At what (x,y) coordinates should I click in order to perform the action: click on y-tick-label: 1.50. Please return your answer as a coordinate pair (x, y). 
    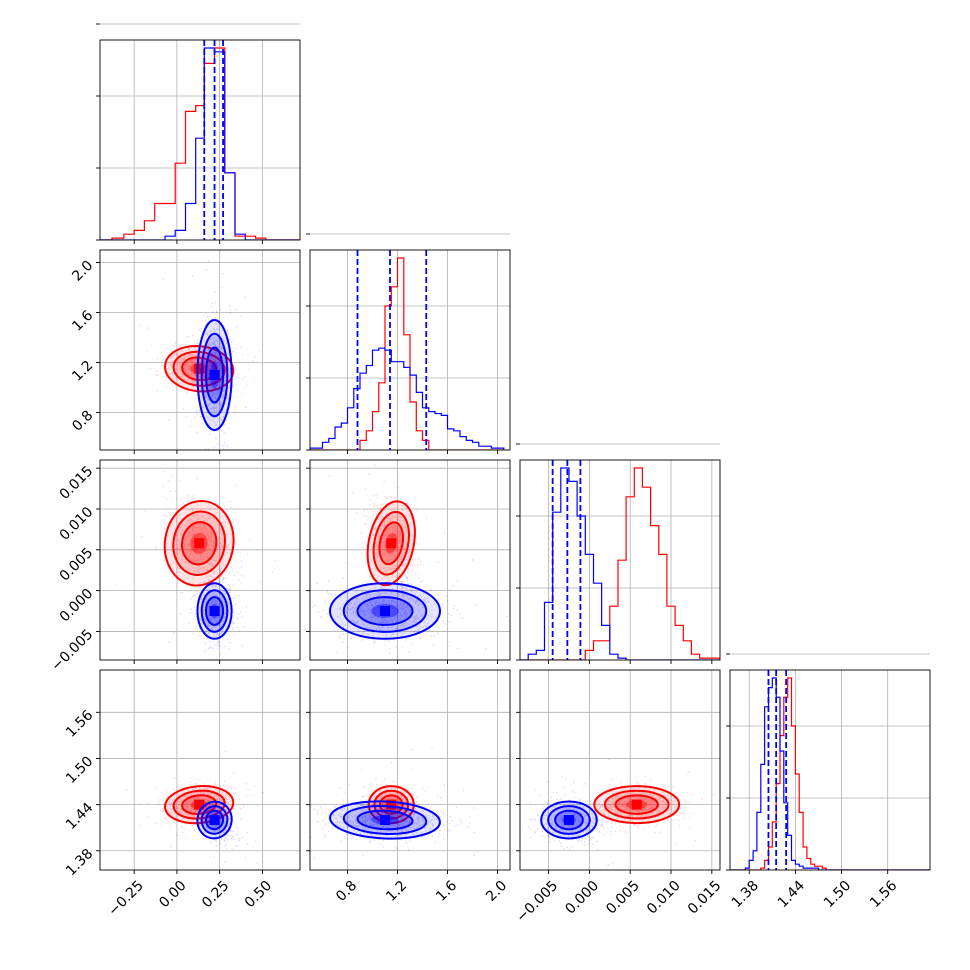
    Looking at the image, I should click on (79, 770).